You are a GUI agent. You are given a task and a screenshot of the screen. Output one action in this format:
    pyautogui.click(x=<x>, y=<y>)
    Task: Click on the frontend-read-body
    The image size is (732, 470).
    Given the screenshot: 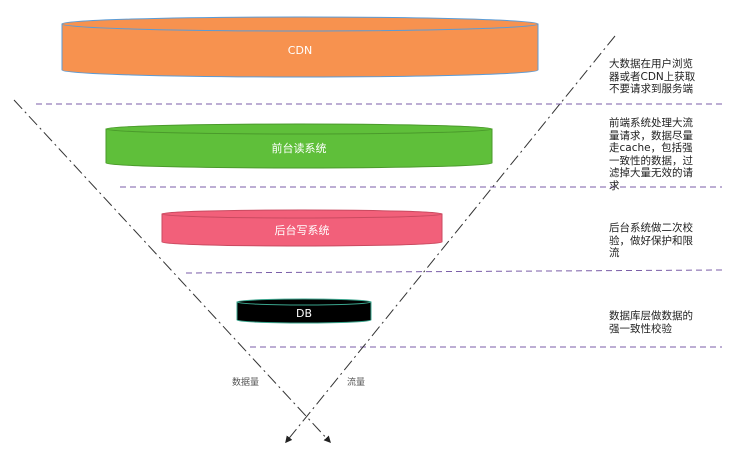 What is the action you would take?
    pyautogui.click(x=299, y=148)
    